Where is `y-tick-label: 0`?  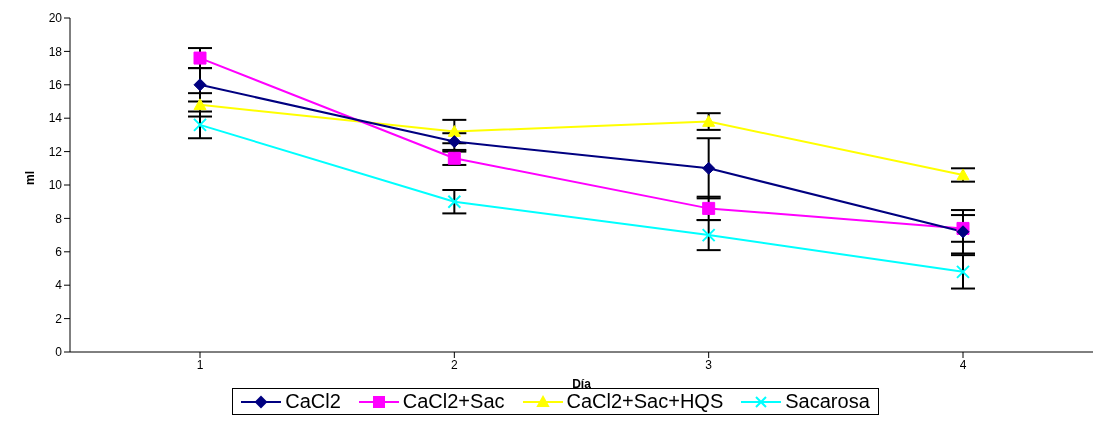 y-tick-label: 0 is located at coordinates (59, 352).